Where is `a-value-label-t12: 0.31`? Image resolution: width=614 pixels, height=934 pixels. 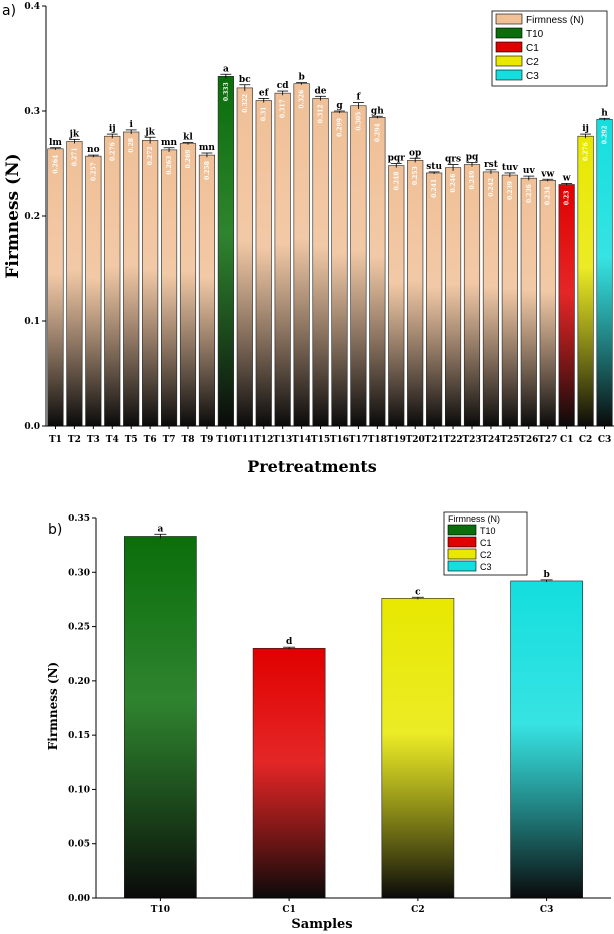 a-value-label-t12: 0.31 is located at coordinates (264, 114).